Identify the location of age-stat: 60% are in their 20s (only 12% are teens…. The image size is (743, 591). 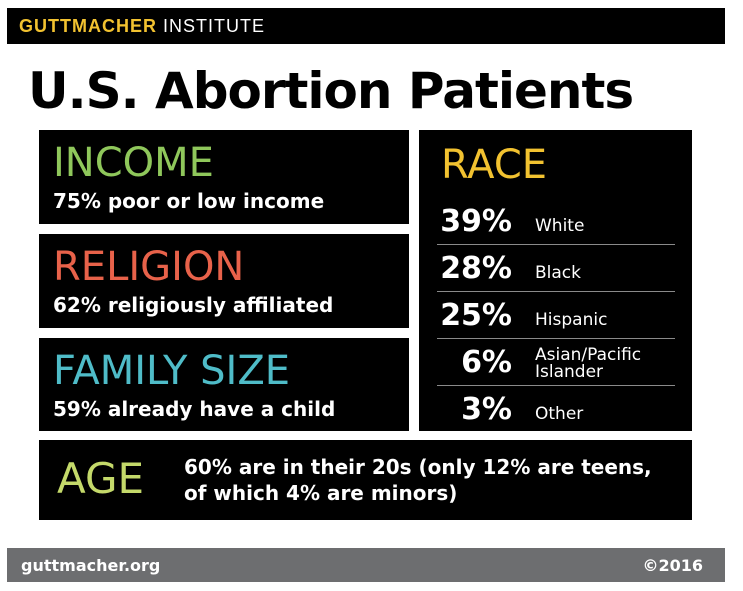
(418, 480).